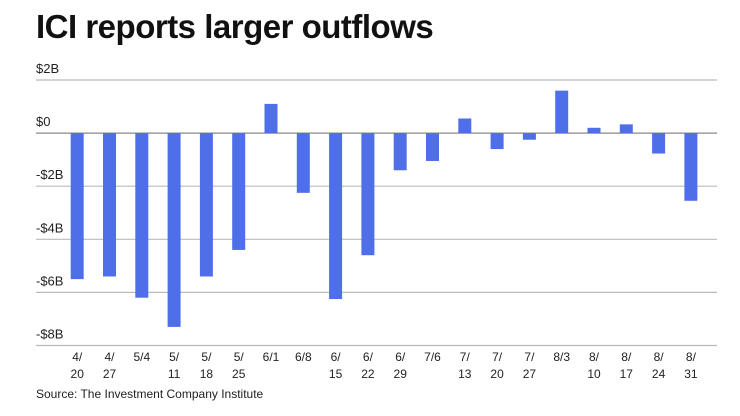 Image resolution: width=740 pixels, height=416 pixels. What do you see at coordinates (49, 174) in the screenshot?
I see `y-tick-label: -$2B` at bounding box center [49, 174].